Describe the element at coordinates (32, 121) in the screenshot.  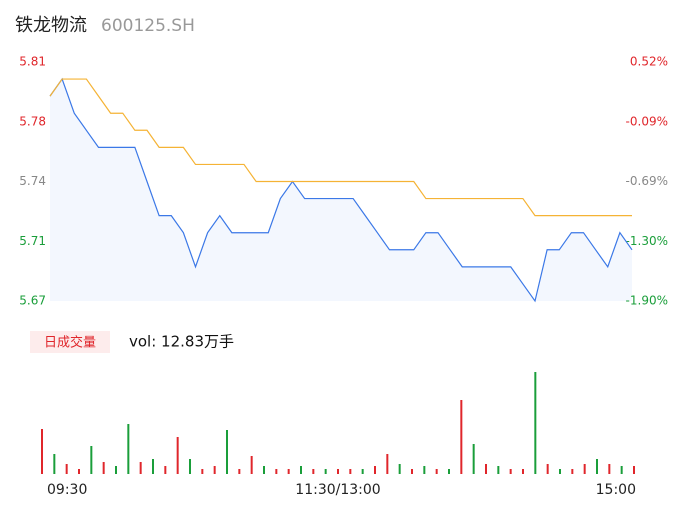
I see `y-tick-label: 5.78` at that location.